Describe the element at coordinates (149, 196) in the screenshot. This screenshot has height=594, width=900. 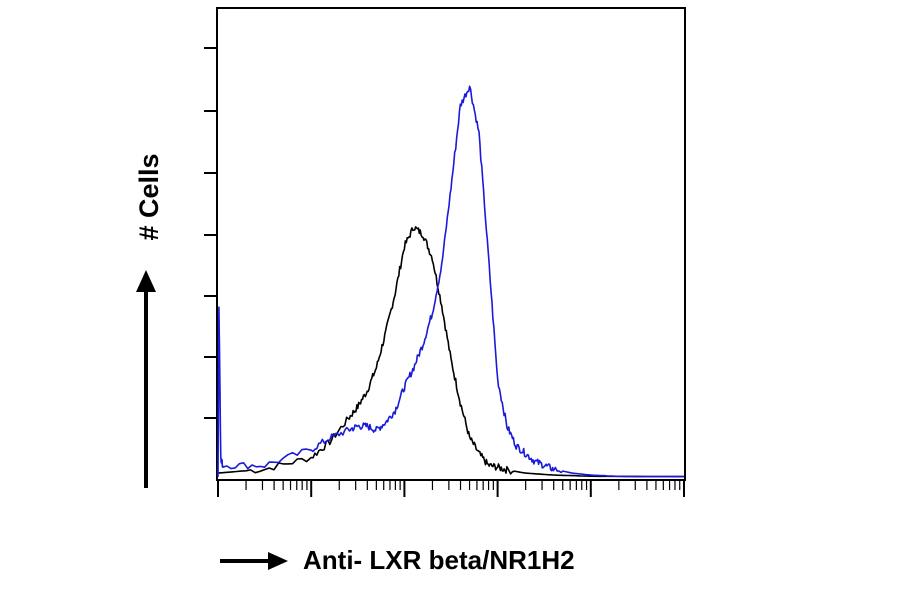
I see `y-axis-title: # Cells` at that location.